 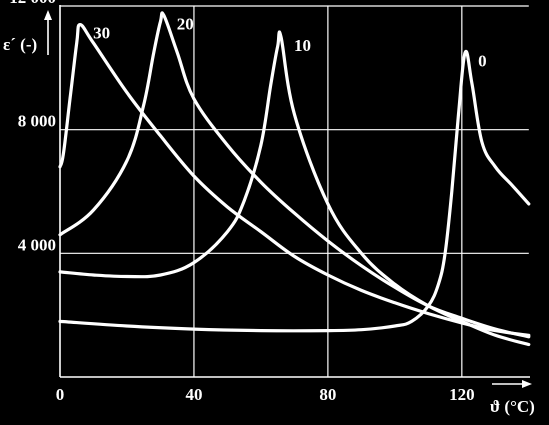 What do you see at coordinates (193, 394) in the screenshot?
I see `x-tick-label-40: 40` at bounding box center [193, 394].